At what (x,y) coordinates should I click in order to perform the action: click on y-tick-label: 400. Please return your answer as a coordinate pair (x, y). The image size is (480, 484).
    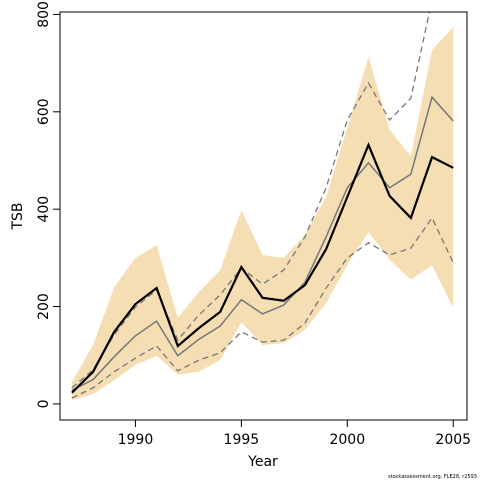
    Looking at the image, I should click on (44, 209).